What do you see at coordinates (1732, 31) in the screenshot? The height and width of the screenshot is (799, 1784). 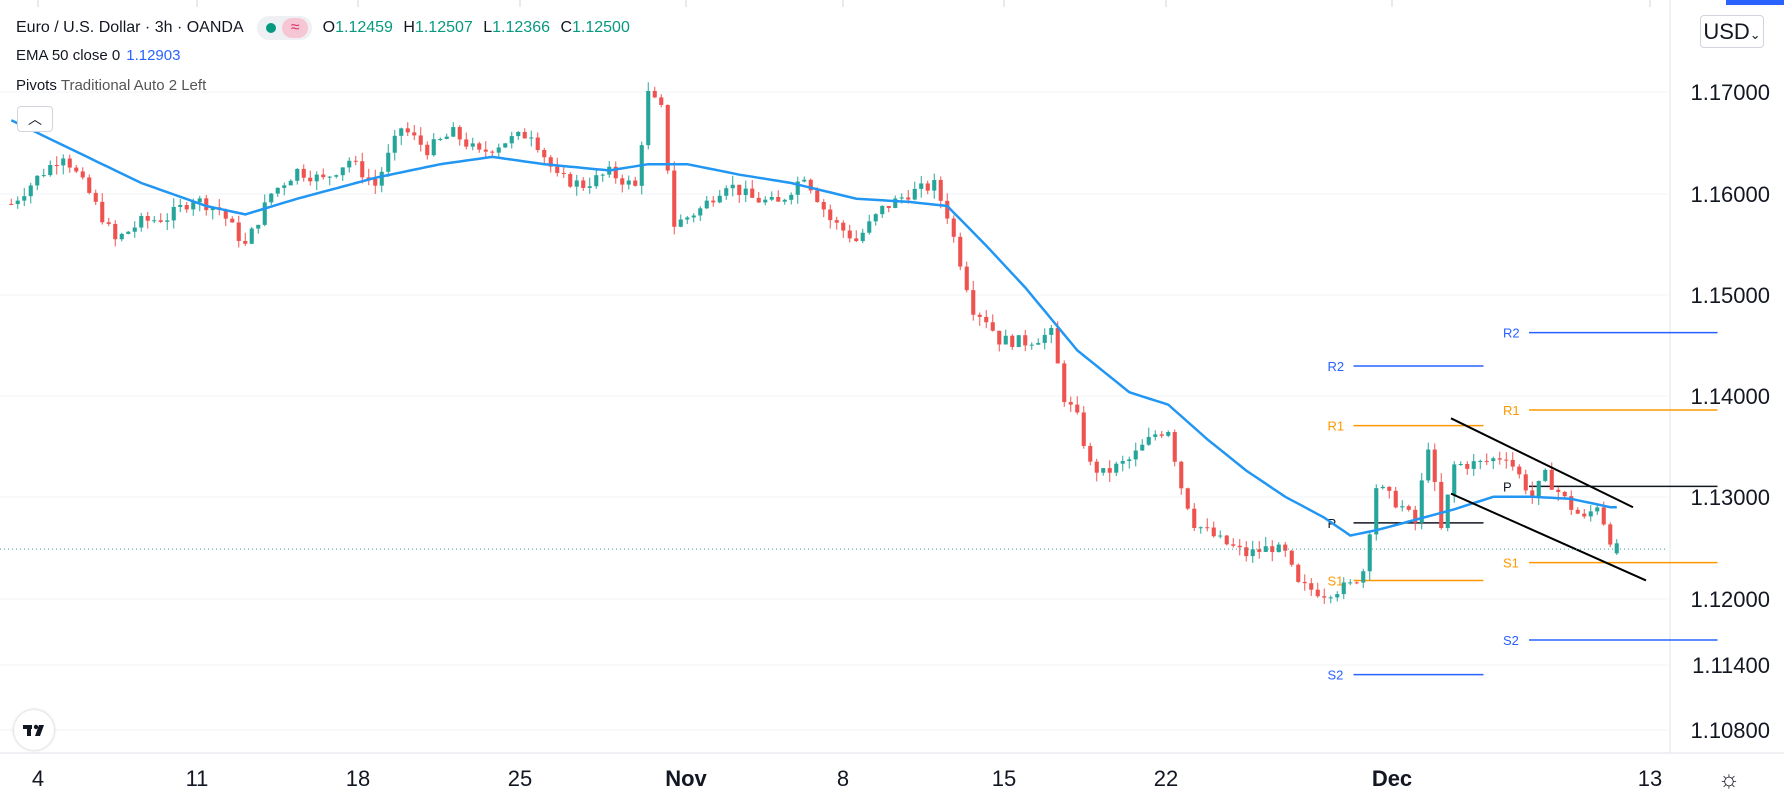 I see `currency-selector: USD⌄` at bounding box center [1732, 31].